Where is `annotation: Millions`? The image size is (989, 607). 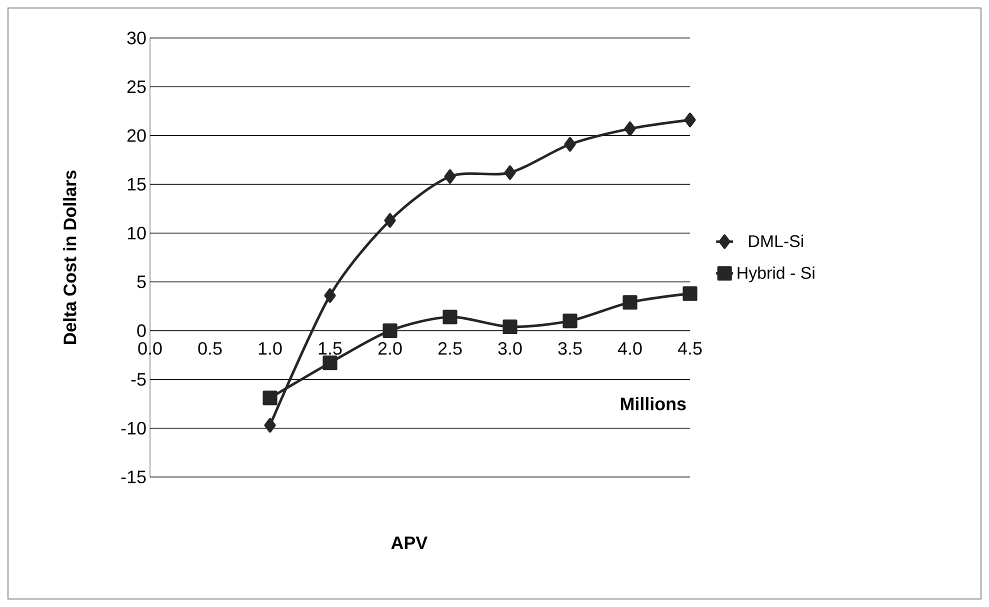 annotation: Millions is located at coordinates (653, 403).